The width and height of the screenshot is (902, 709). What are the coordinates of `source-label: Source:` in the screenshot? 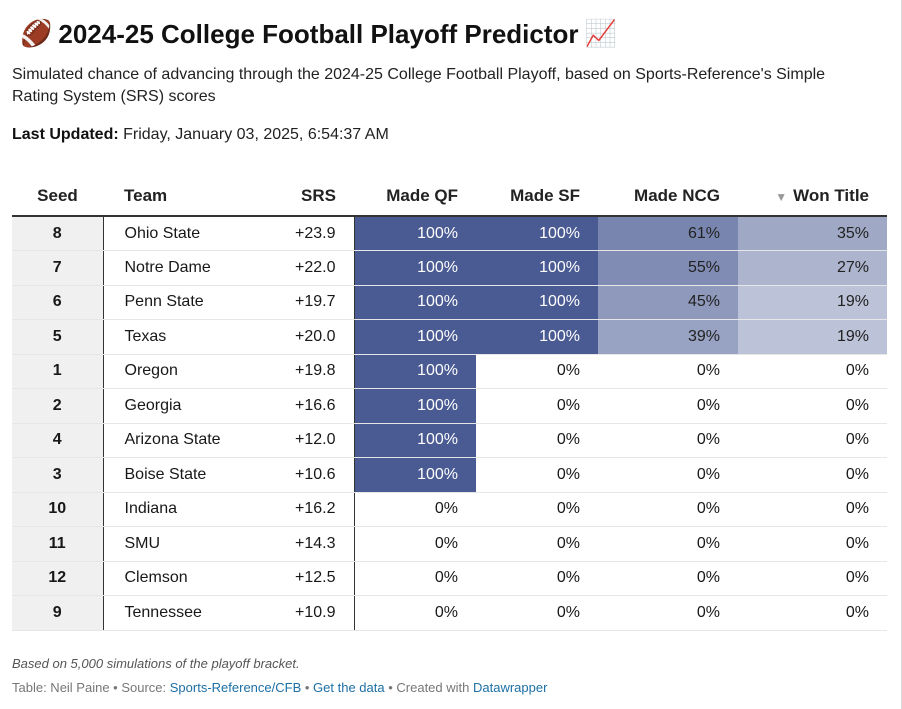 It's located at (145, 687).